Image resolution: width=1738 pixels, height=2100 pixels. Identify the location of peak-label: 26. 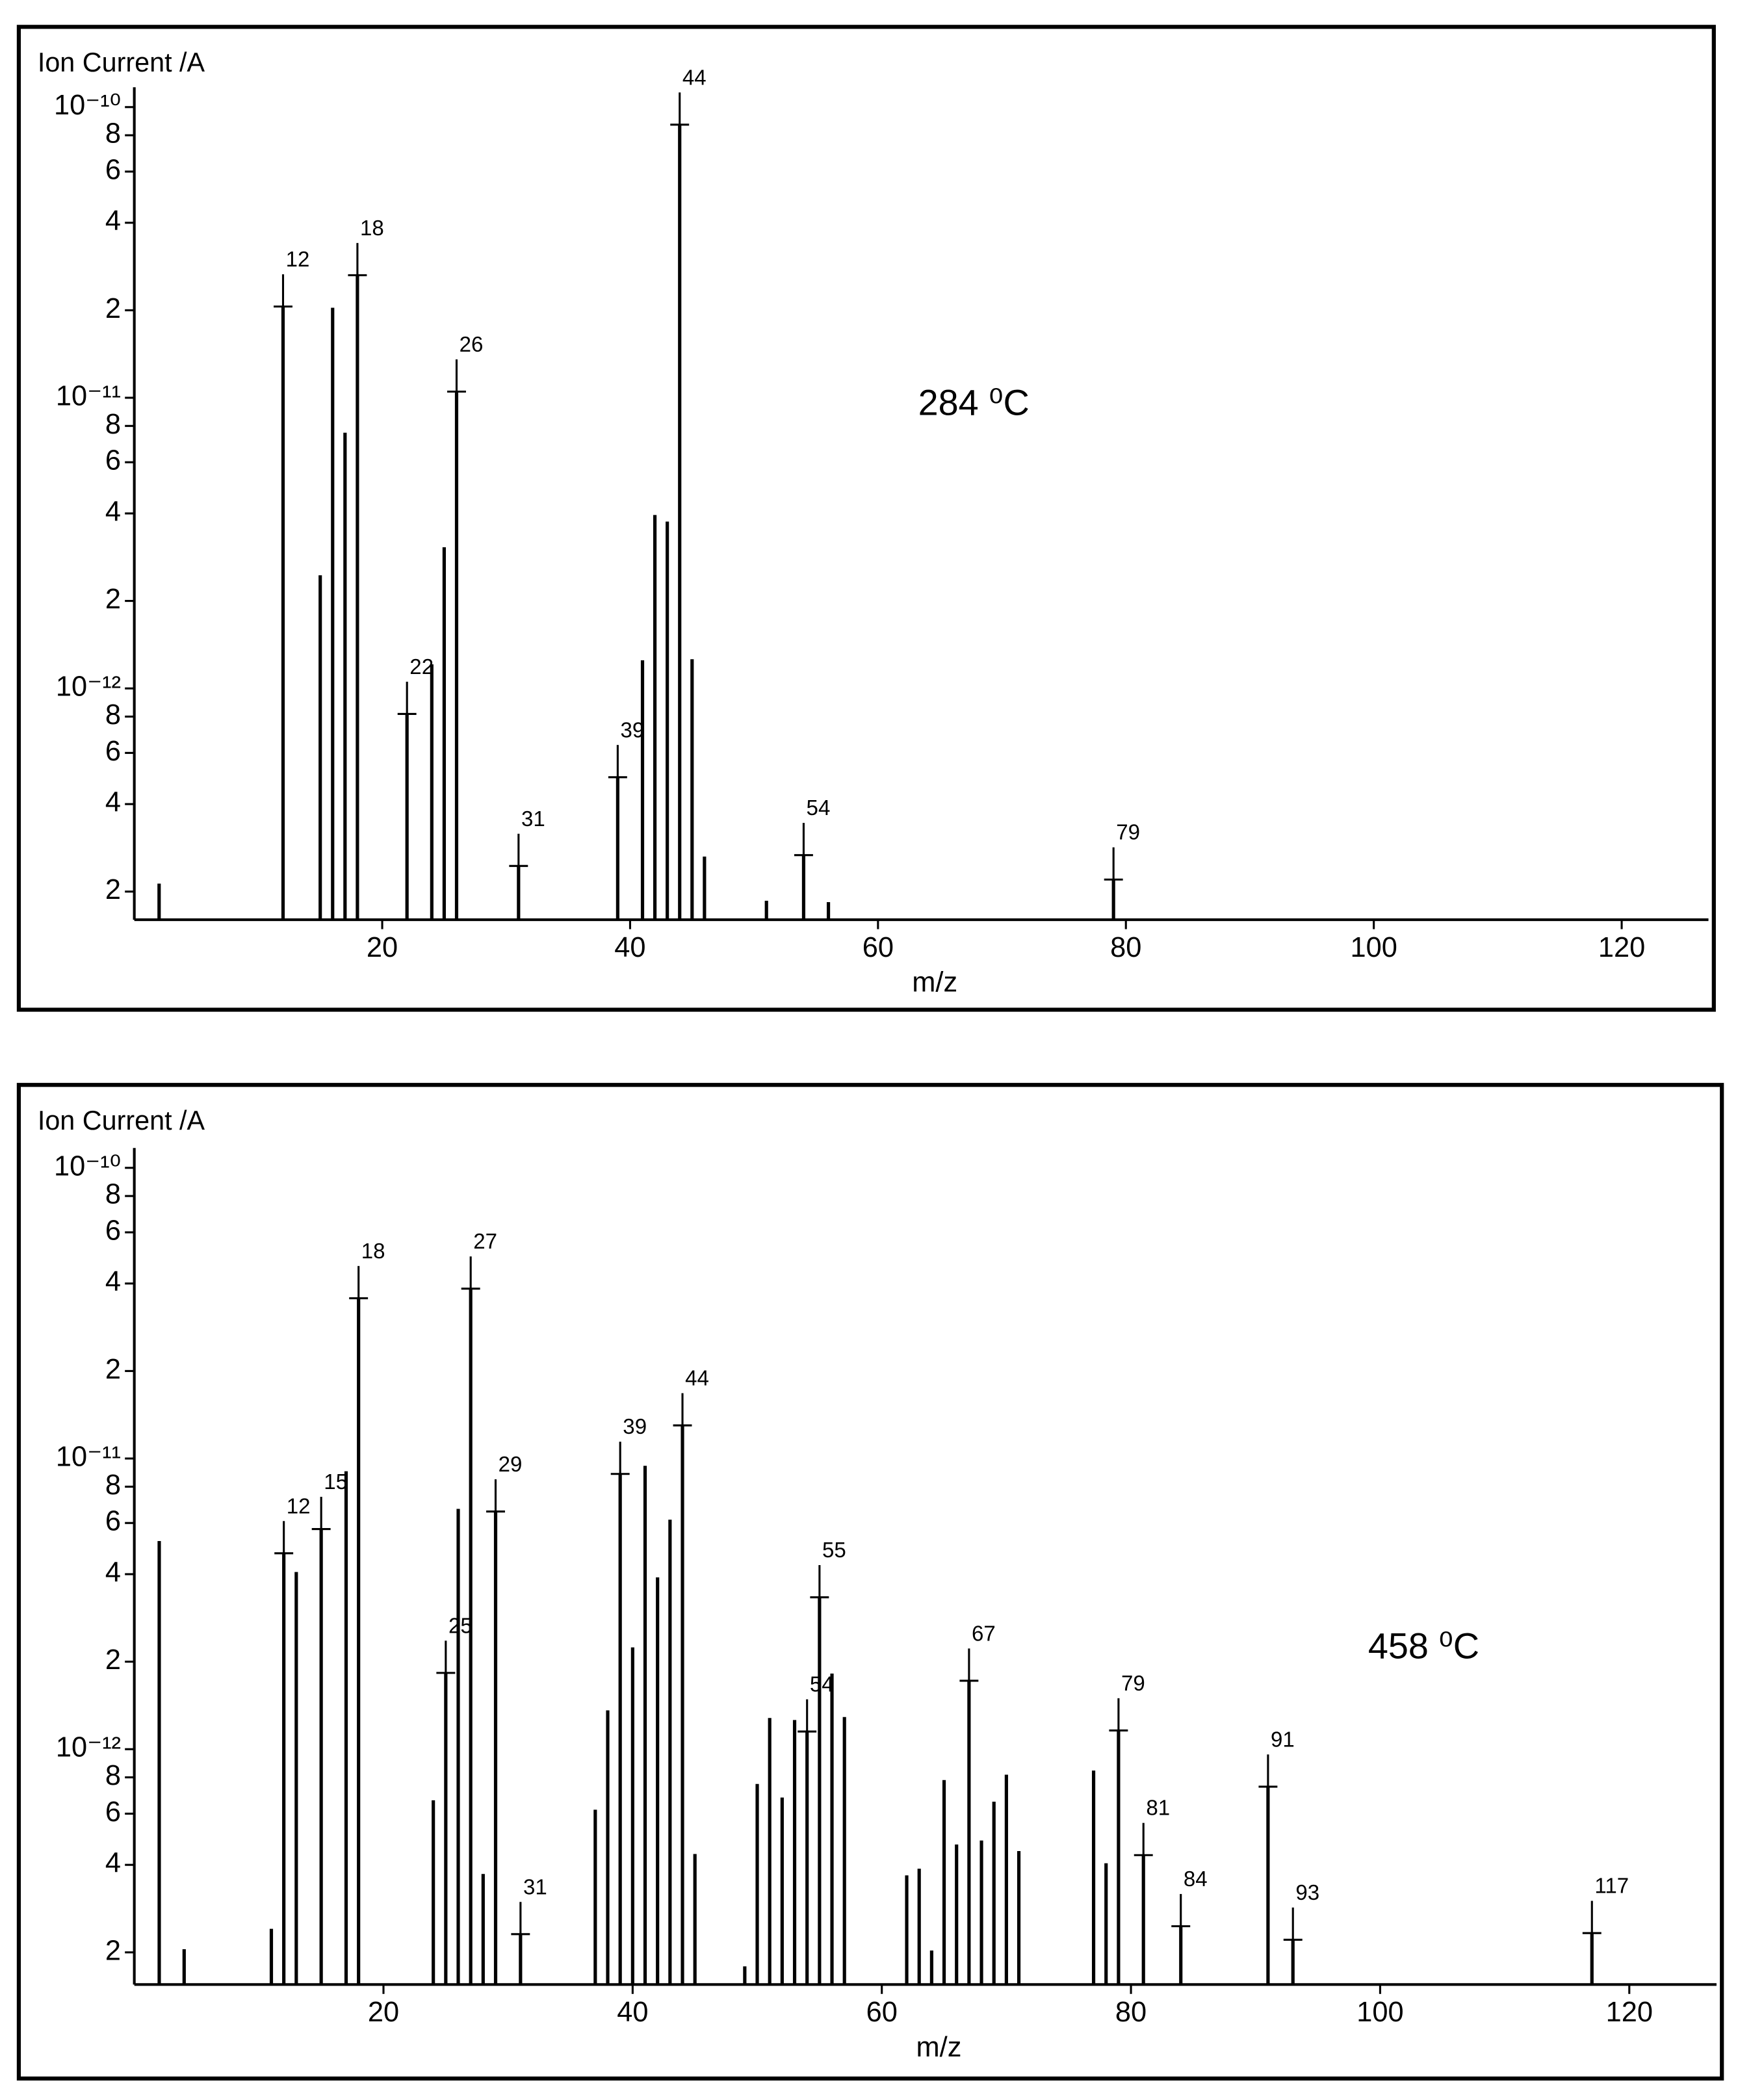
(472, 345).